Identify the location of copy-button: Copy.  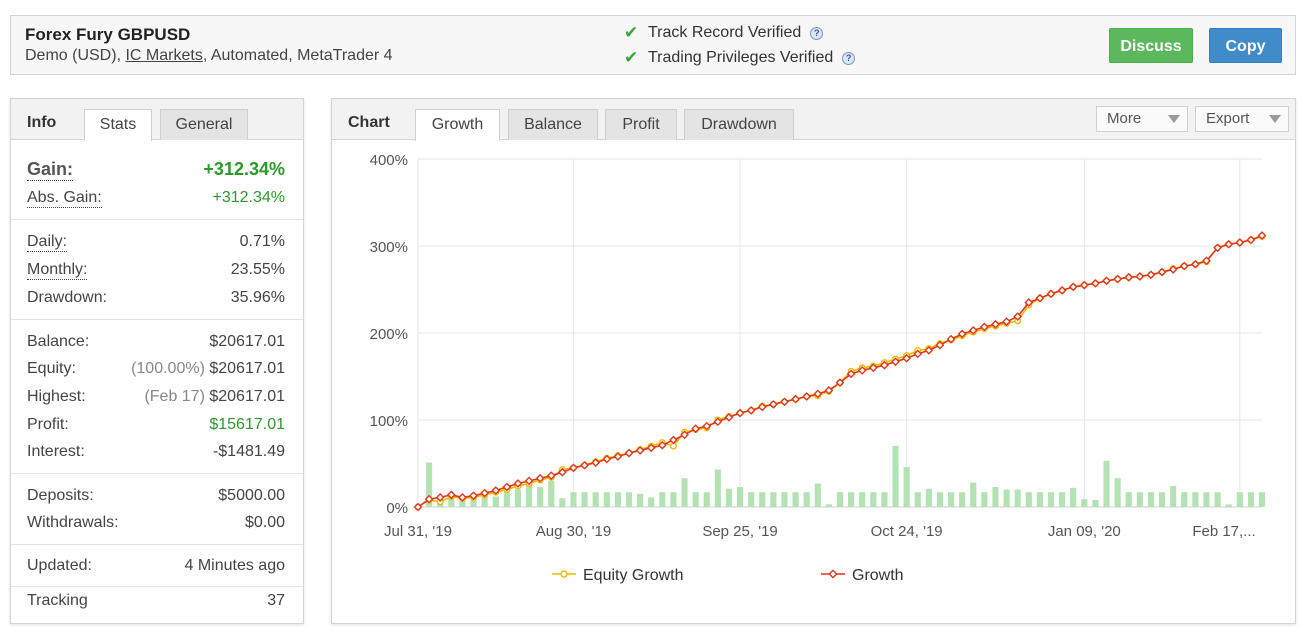
(1245, 45).